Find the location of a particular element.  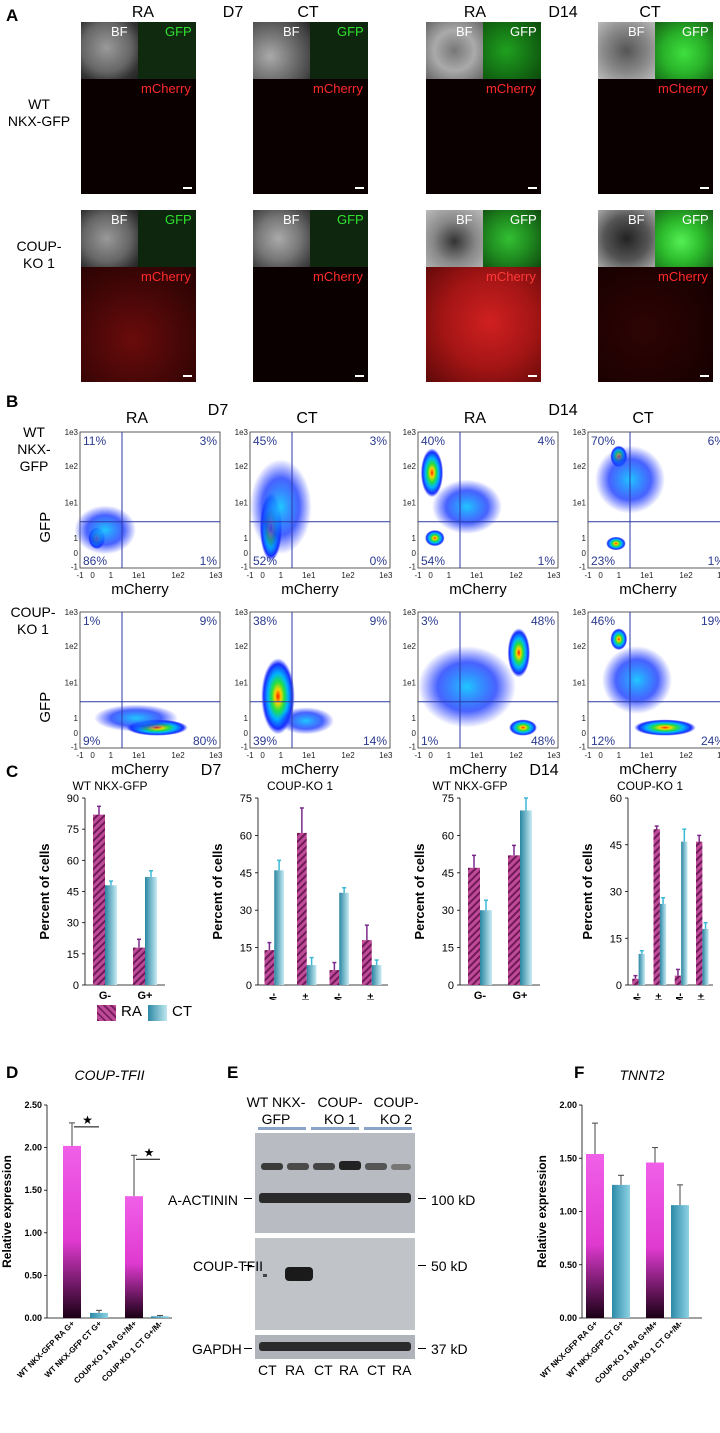

flow-x-tick: -1 is located at coordinates (588, 575).